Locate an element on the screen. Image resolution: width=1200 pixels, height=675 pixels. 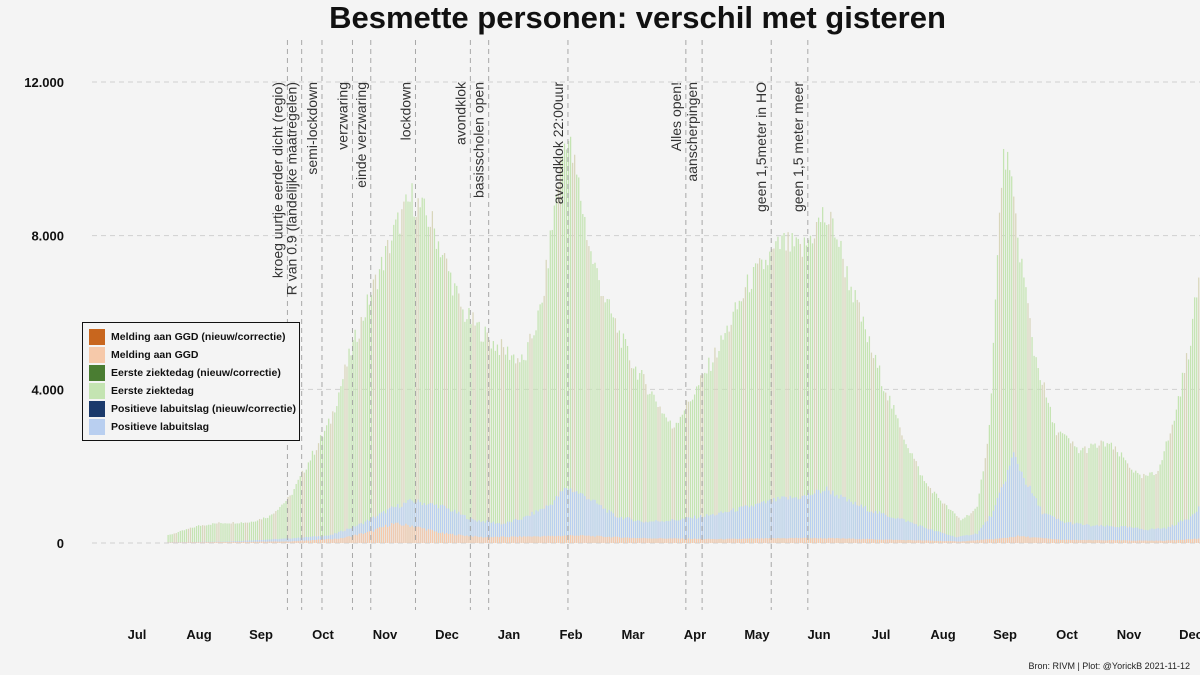
legend-swatch is located at coordinates (97, 409).